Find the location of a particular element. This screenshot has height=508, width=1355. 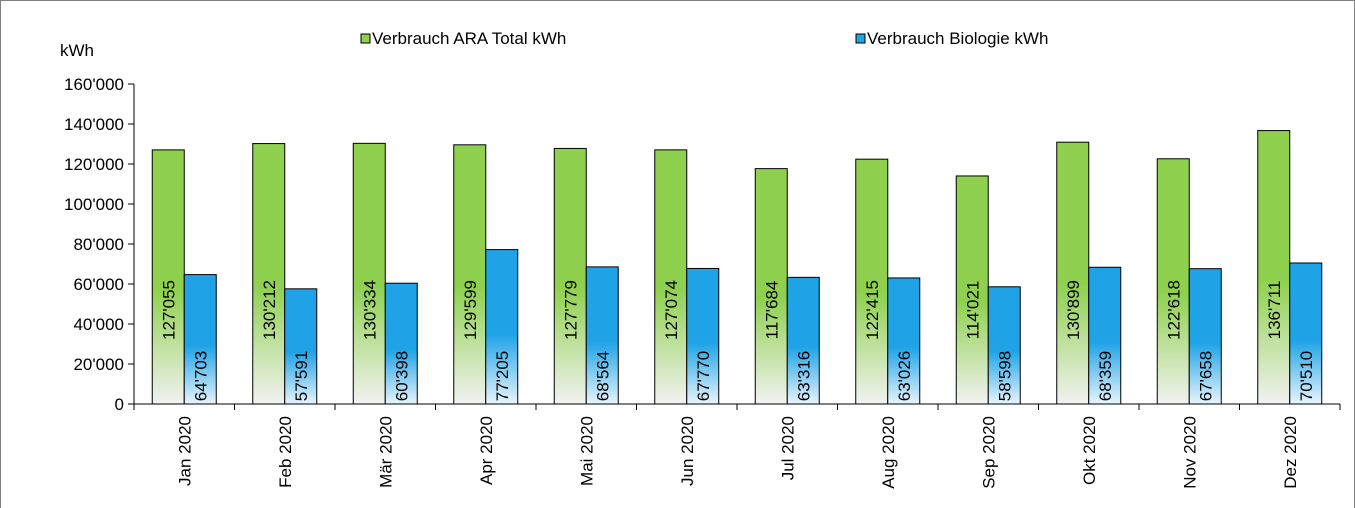

data-label: 122'618 is located at coordinates (1173, 310).